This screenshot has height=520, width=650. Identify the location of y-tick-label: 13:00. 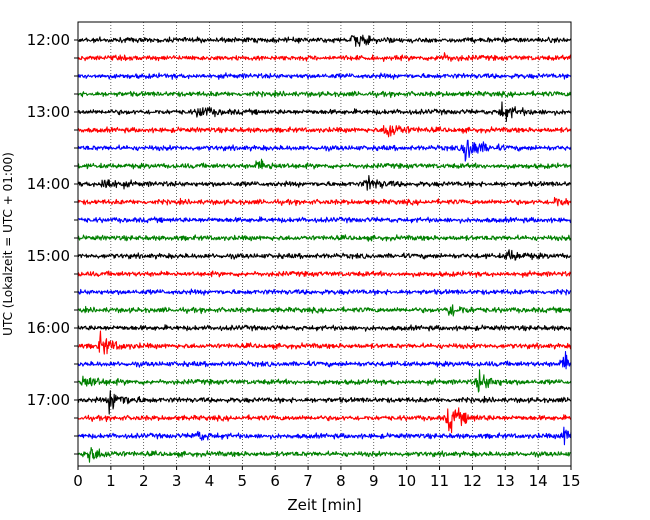
(48, 112).